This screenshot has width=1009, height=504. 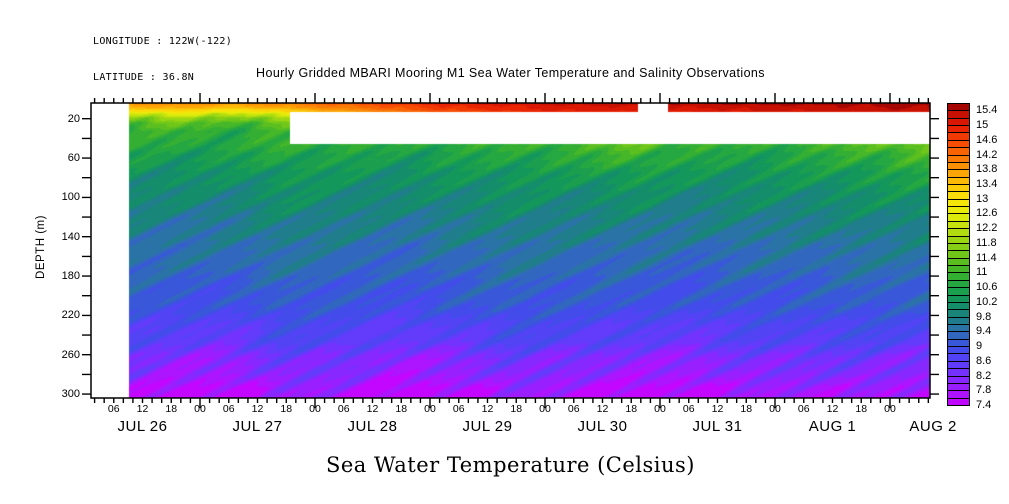 What do you see at coordinates (982, 125) in the screenshot?
I see `colorbar-tick-label: 15` at bounding box center [982, 125].